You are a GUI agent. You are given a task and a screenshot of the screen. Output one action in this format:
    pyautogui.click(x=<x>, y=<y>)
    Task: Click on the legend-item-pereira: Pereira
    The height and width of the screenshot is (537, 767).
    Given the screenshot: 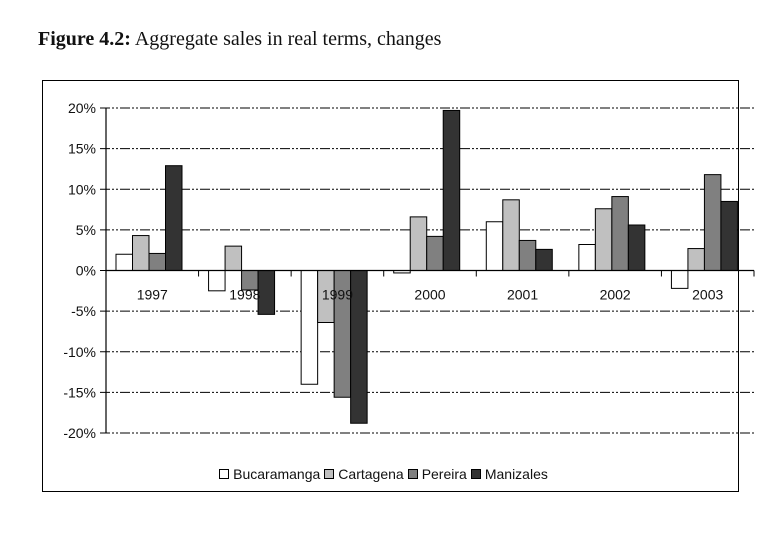 What is the action you would take?
    pyautogui.click(x=437, y=474)
    